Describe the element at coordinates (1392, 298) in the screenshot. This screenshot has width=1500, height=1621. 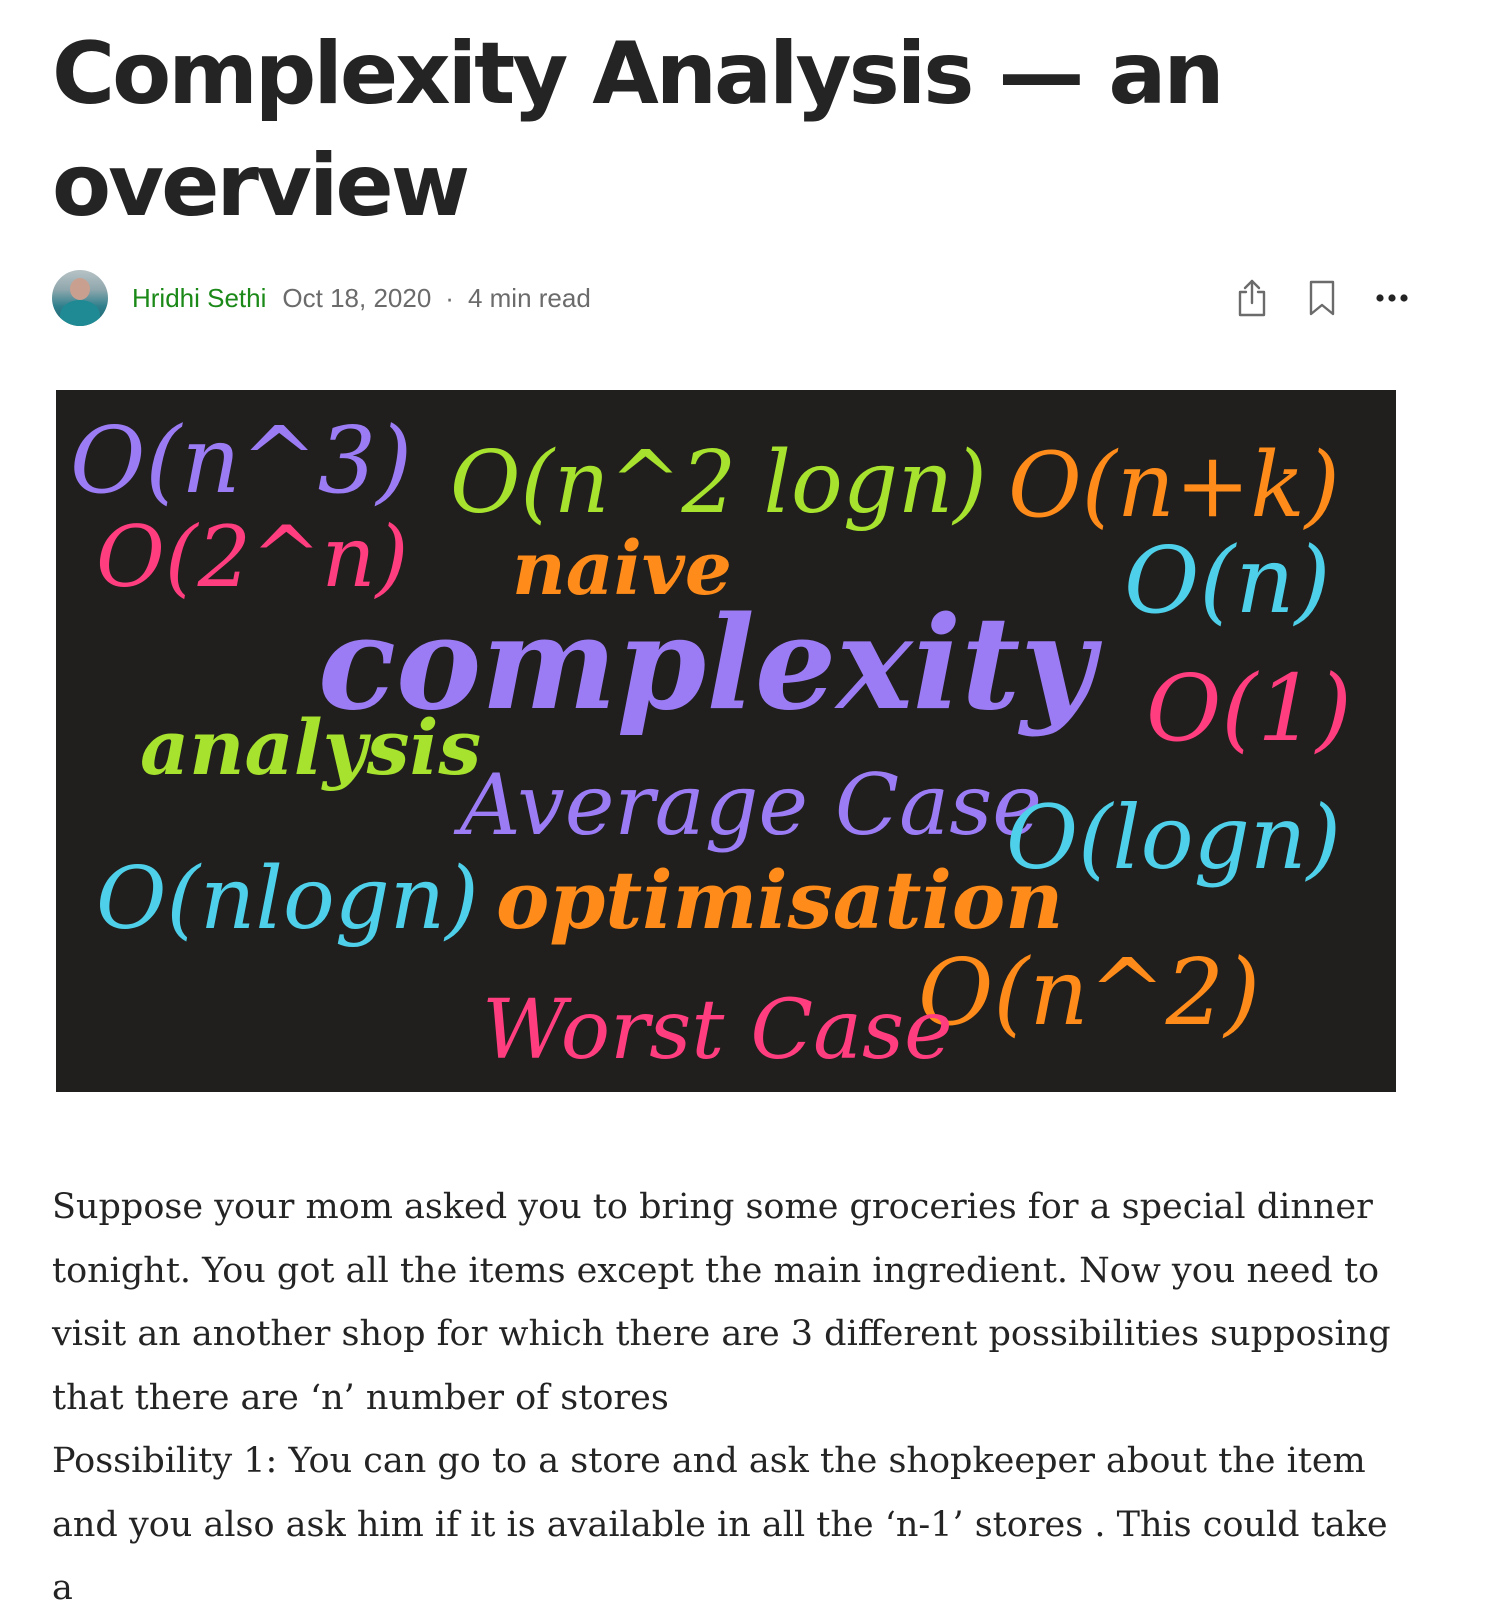
I see `more-icon` at that location.